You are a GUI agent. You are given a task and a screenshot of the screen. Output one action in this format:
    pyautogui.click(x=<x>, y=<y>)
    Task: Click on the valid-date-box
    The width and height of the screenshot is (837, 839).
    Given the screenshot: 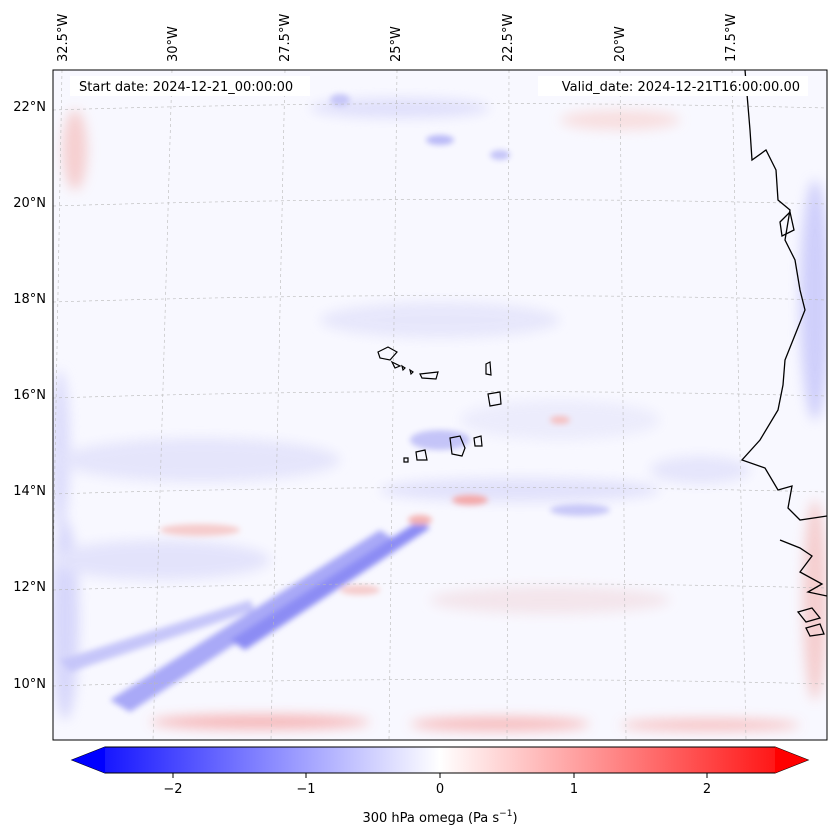 What is the action you would take?
    pyautogui.click(x=673, y=86)
    